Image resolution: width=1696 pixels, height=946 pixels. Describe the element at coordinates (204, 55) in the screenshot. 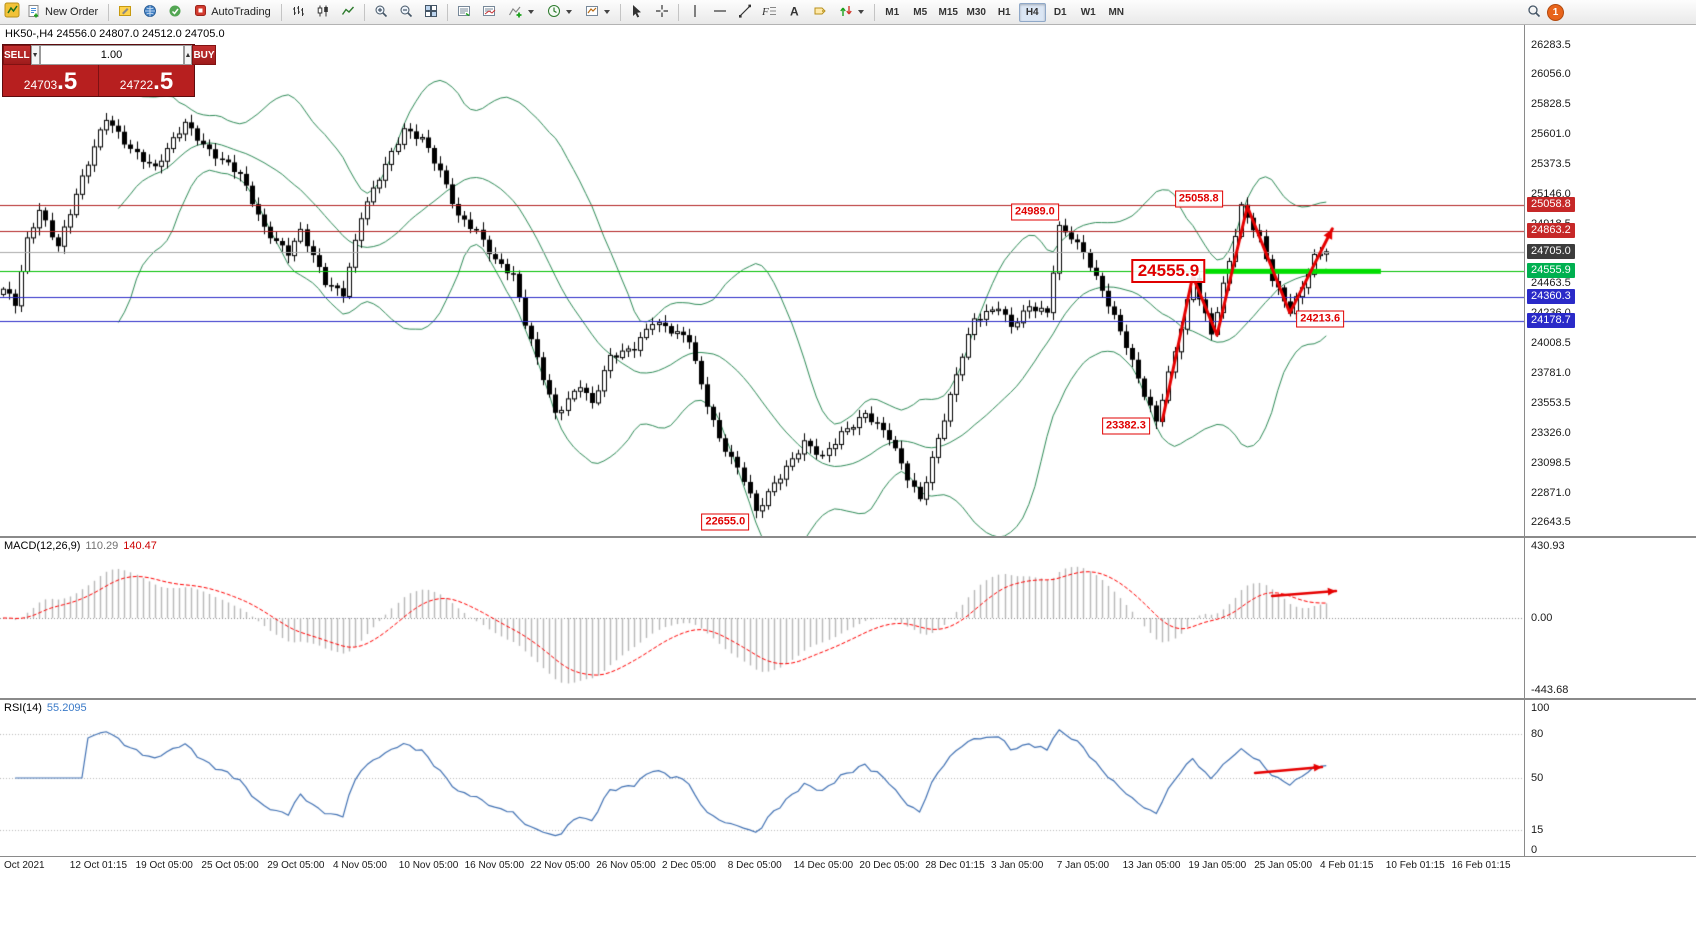

I see `buy-button: BUY` at that location.